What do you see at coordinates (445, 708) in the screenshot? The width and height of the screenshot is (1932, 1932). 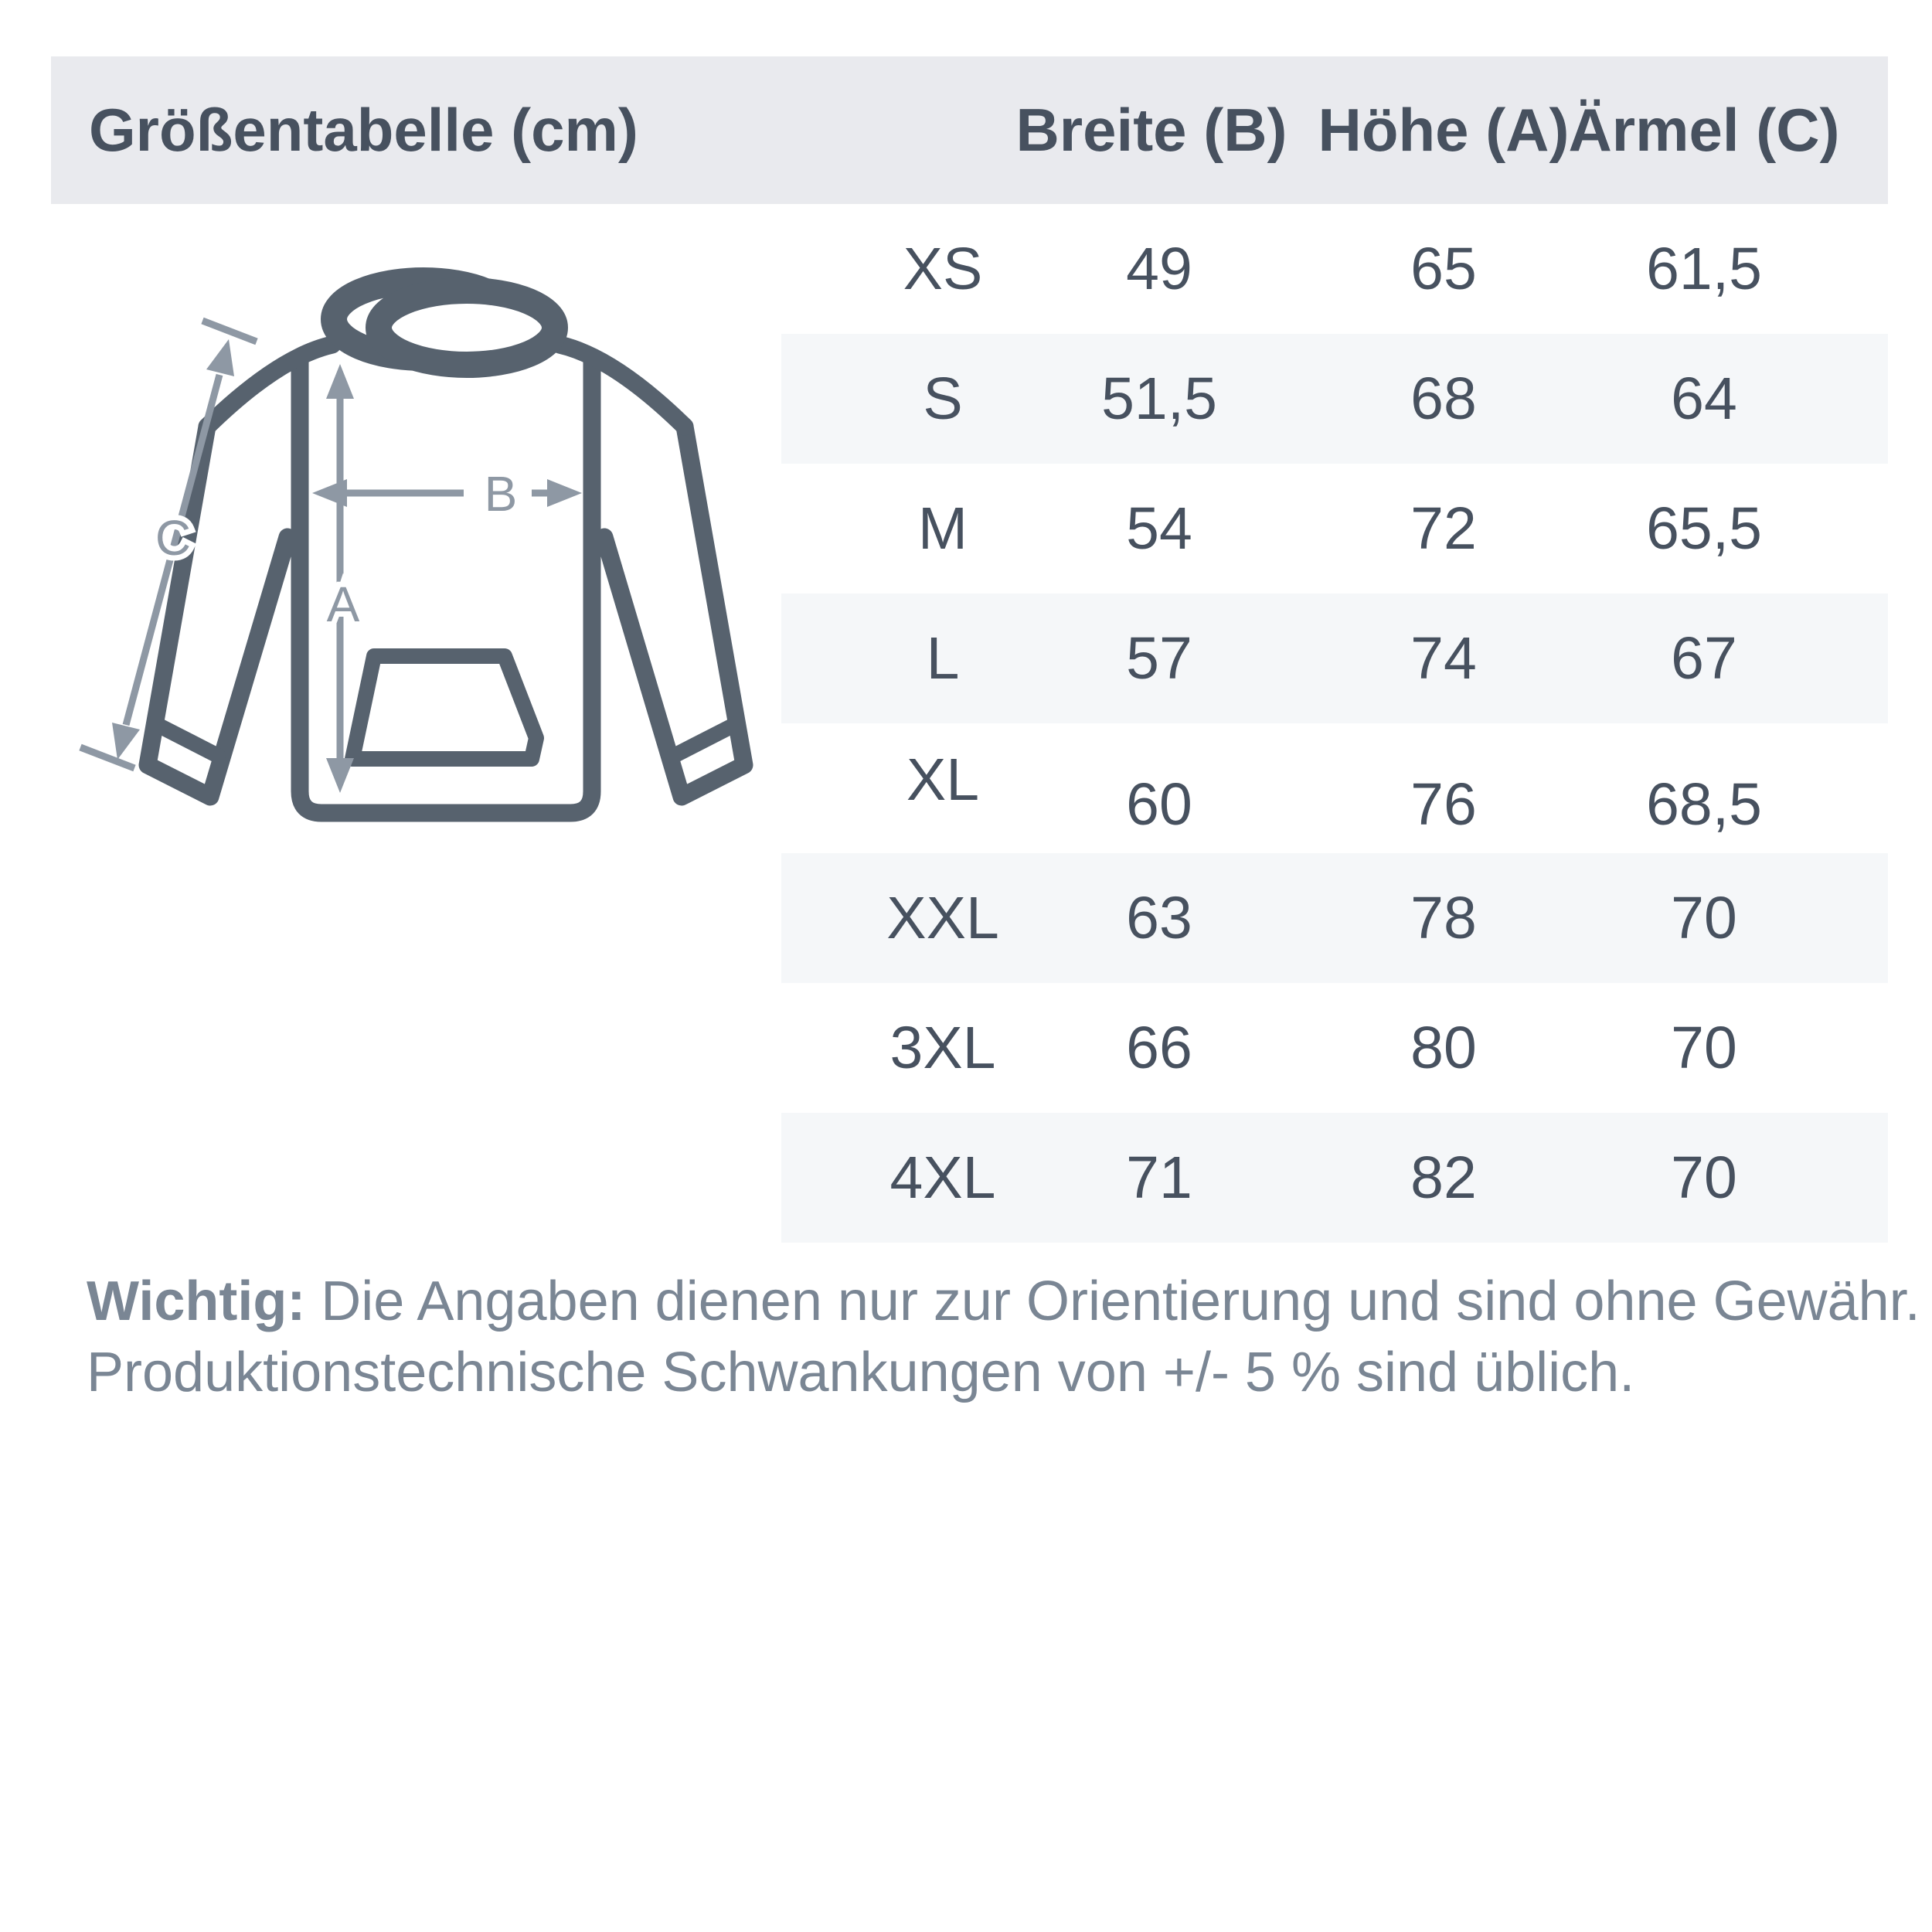 I see `hoodie-pocket` at bounding box center [445, 708].